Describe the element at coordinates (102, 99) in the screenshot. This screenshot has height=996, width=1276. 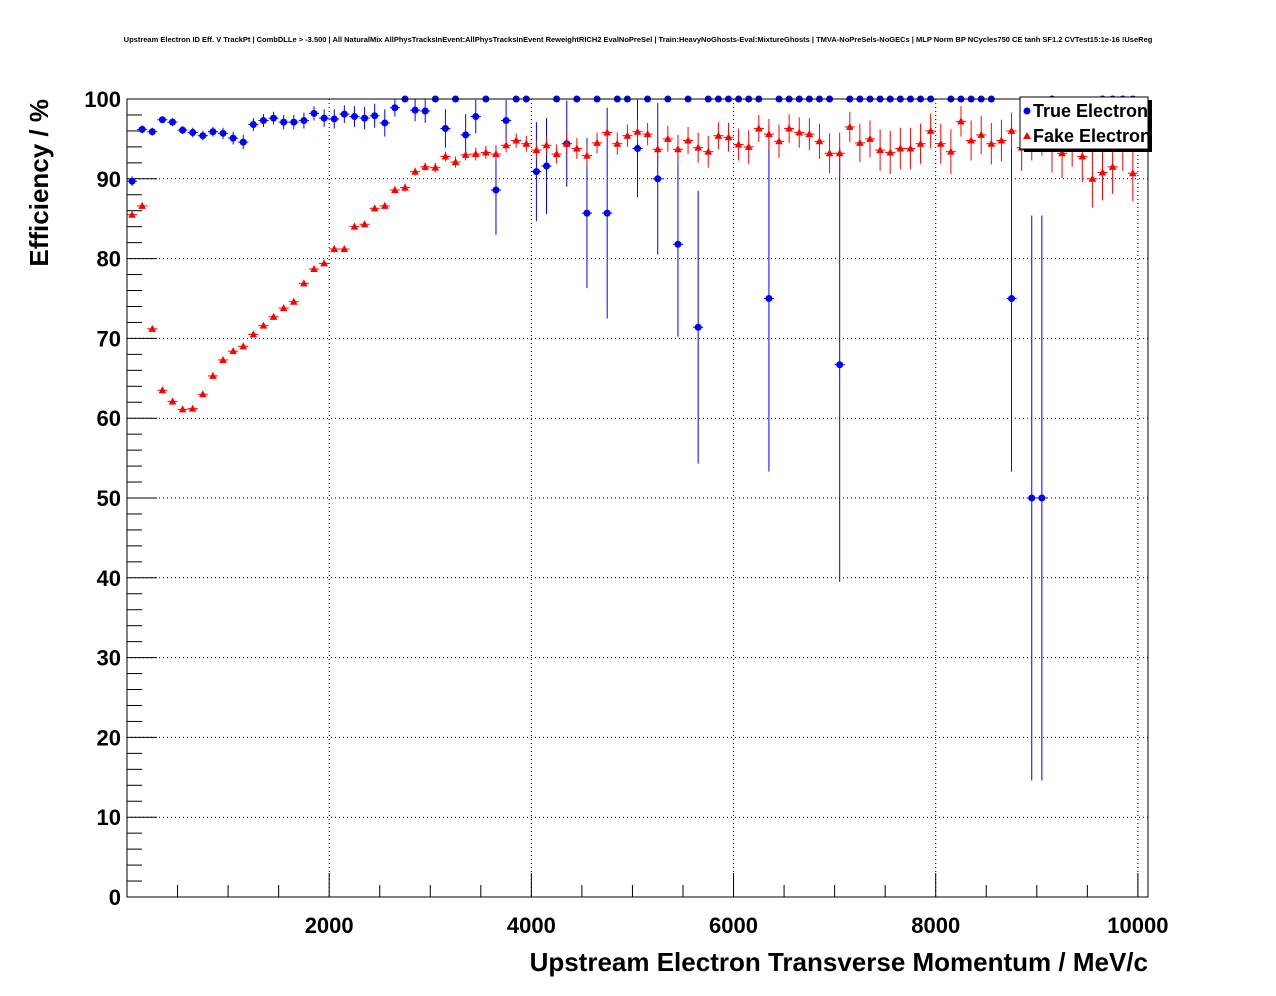
I see `y-tick-label: 100` at that location.